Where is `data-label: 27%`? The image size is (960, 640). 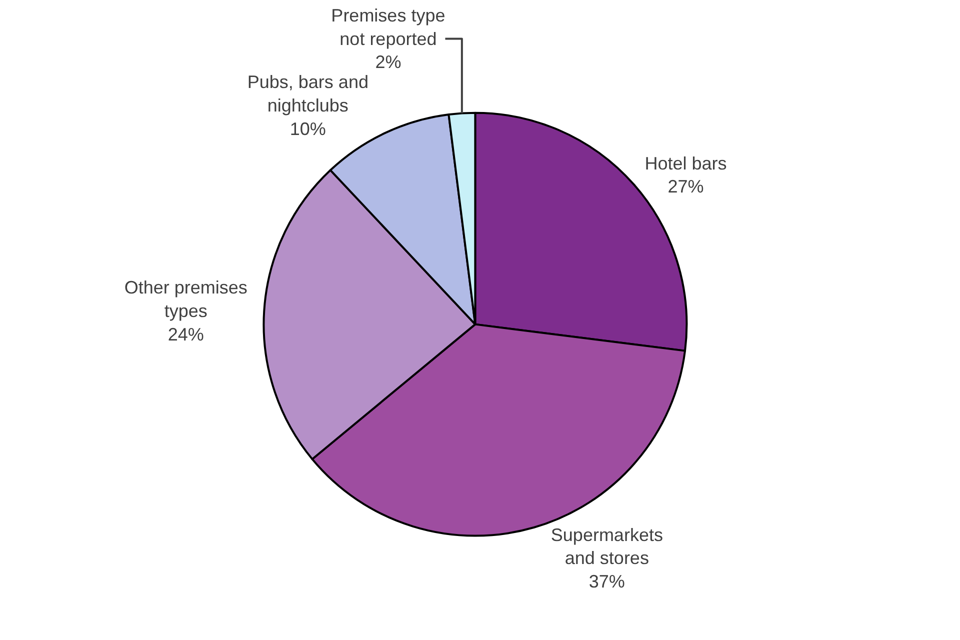
data-label: 27% is located at coordinates (686, 186).